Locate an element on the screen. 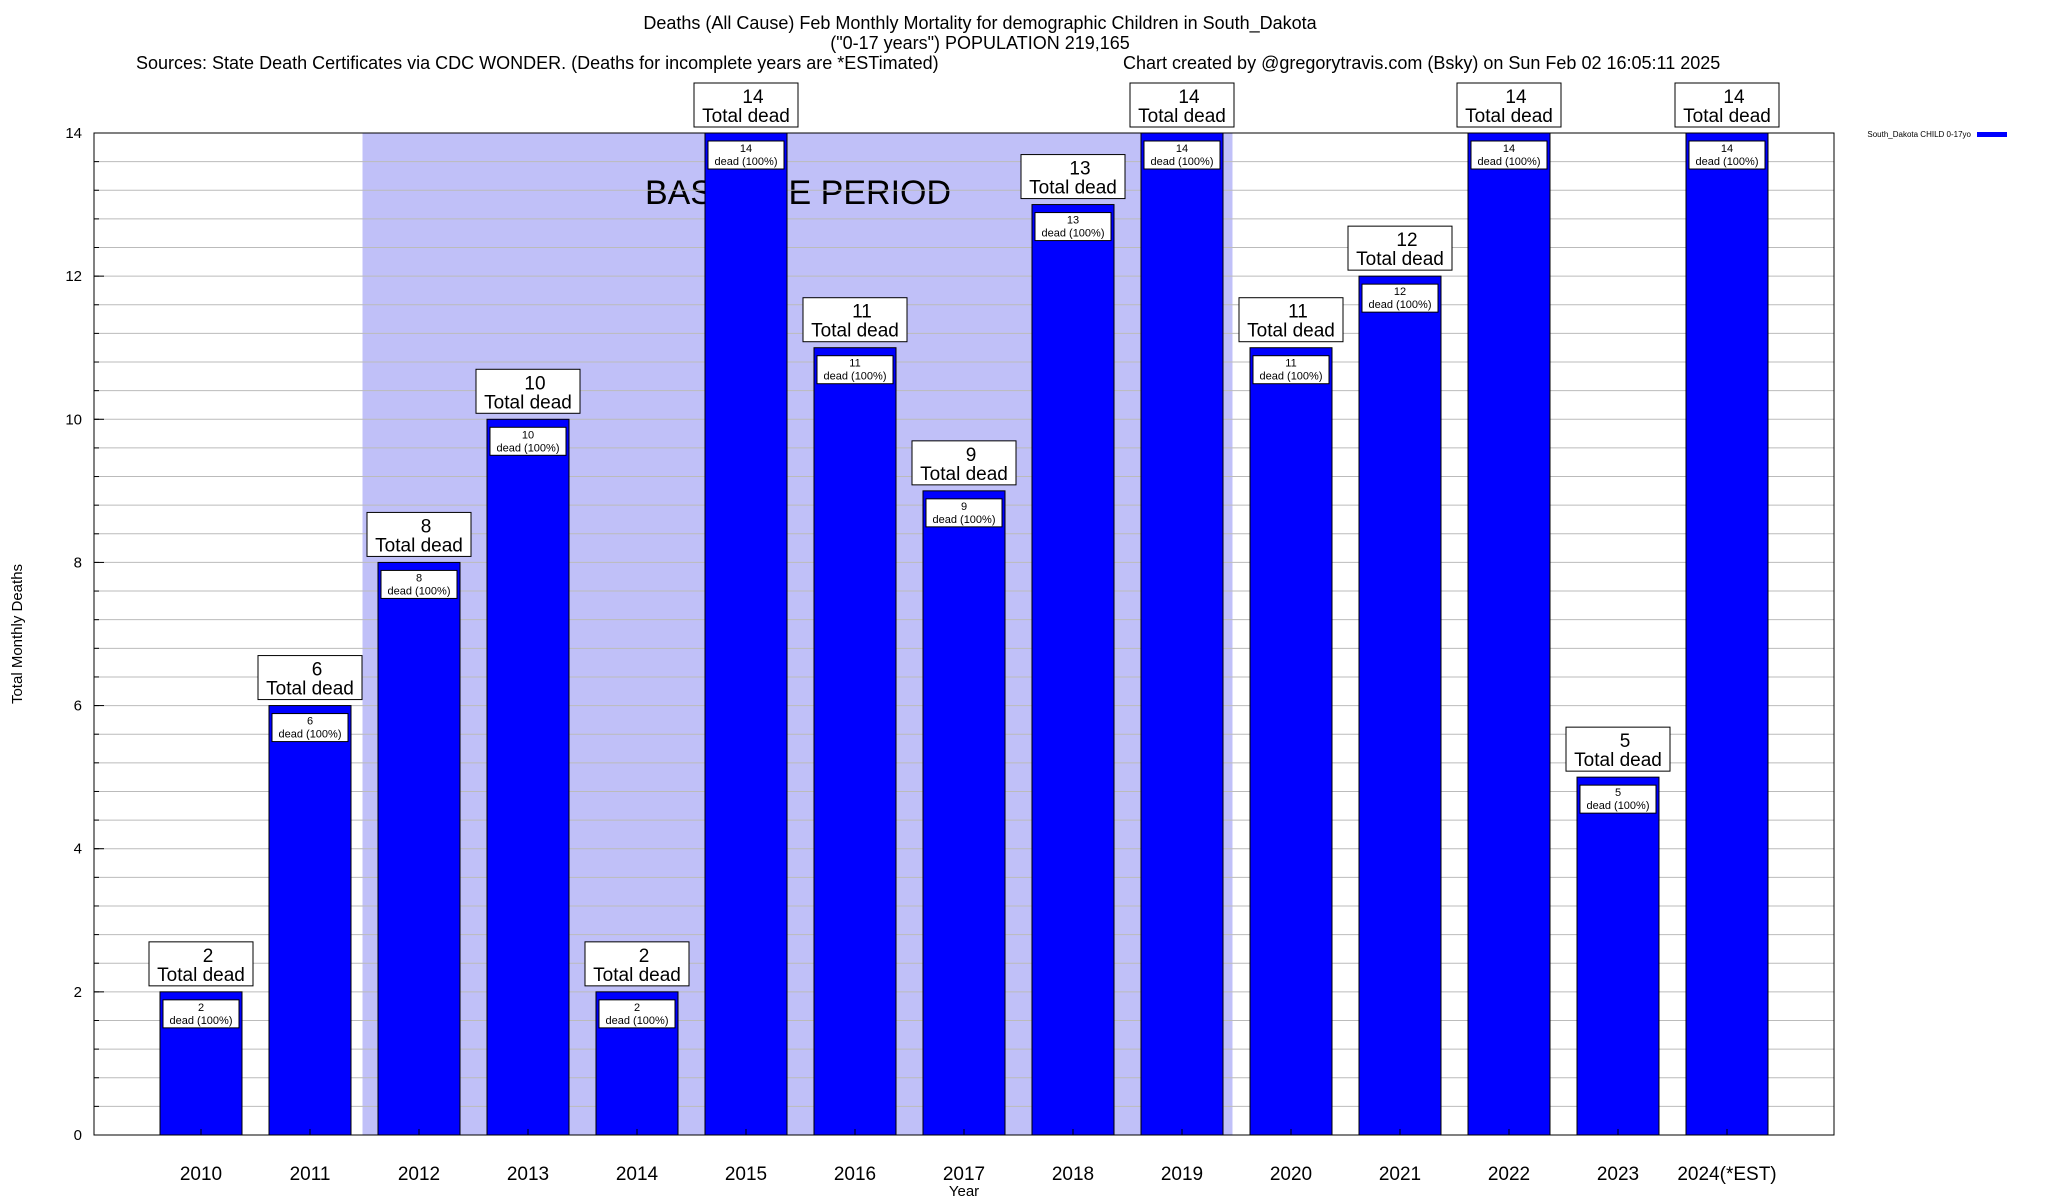  y-tick-label: 6 is located at coordinates (78, 706).